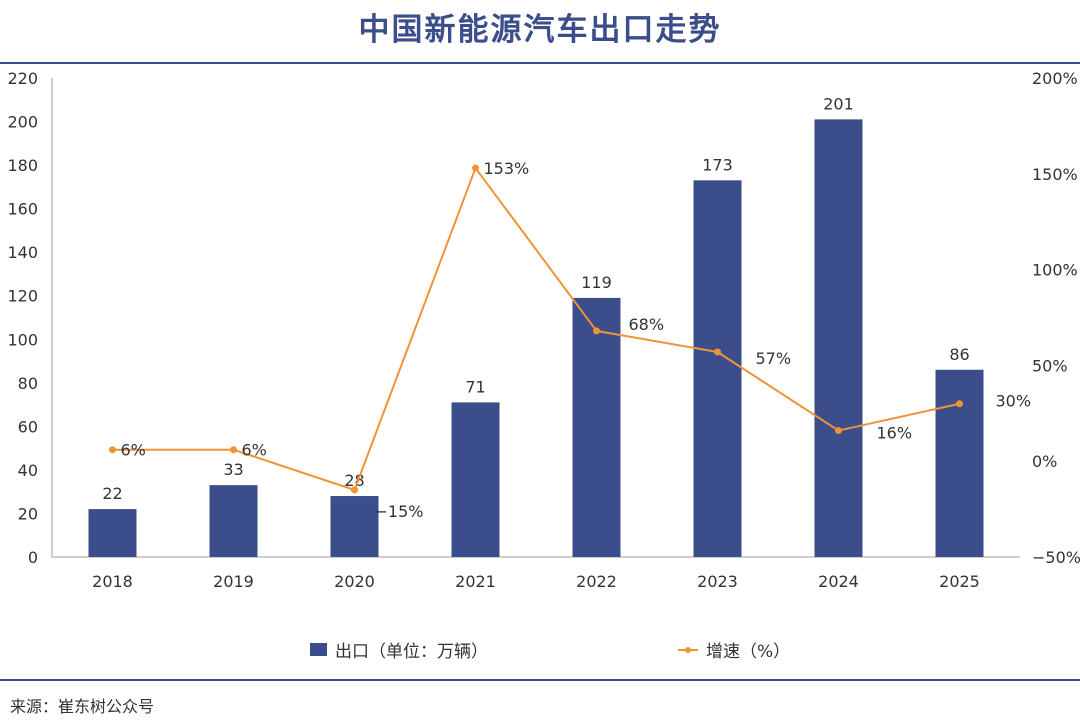  I want to click on legend-item-growth: 增速（%）, so click(734, 649).